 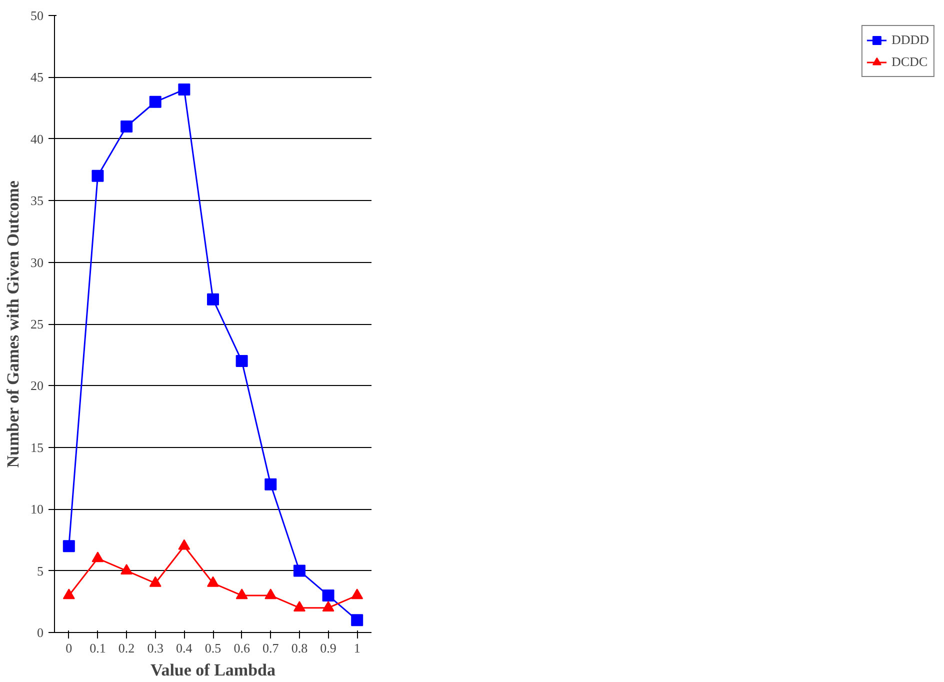 I want to click on x-axis-title: Value of Lambda, so click(x=213, y=670).